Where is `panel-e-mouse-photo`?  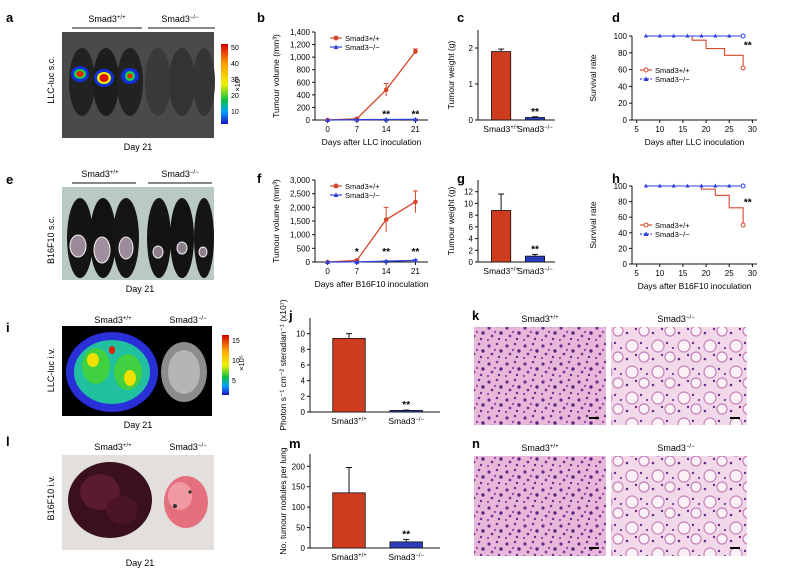 panel-e-mouse-photo is located at coordinates (138, 233).